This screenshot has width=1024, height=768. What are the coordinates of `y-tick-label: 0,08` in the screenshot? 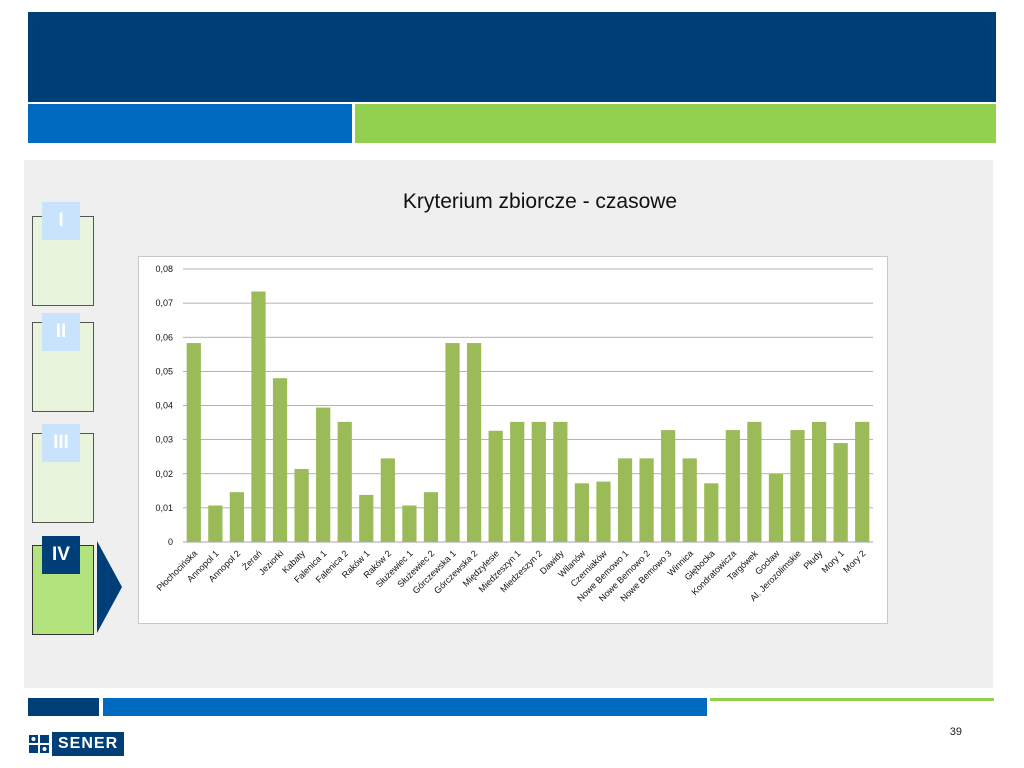 It's located at (164, 269).